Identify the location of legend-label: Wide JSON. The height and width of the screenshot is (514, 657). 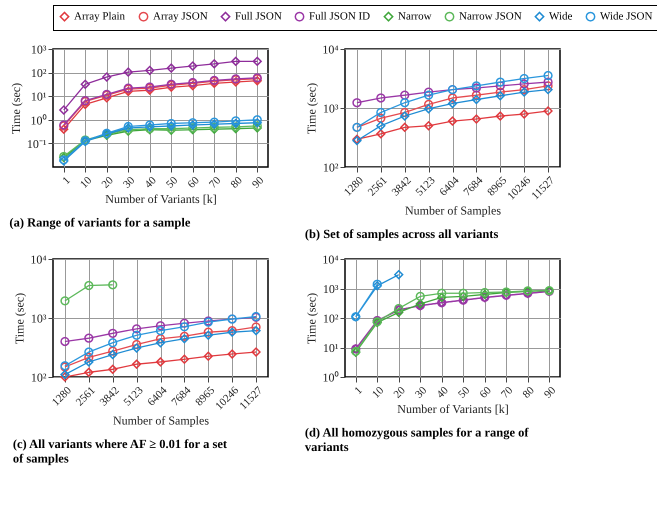
(626, 16).